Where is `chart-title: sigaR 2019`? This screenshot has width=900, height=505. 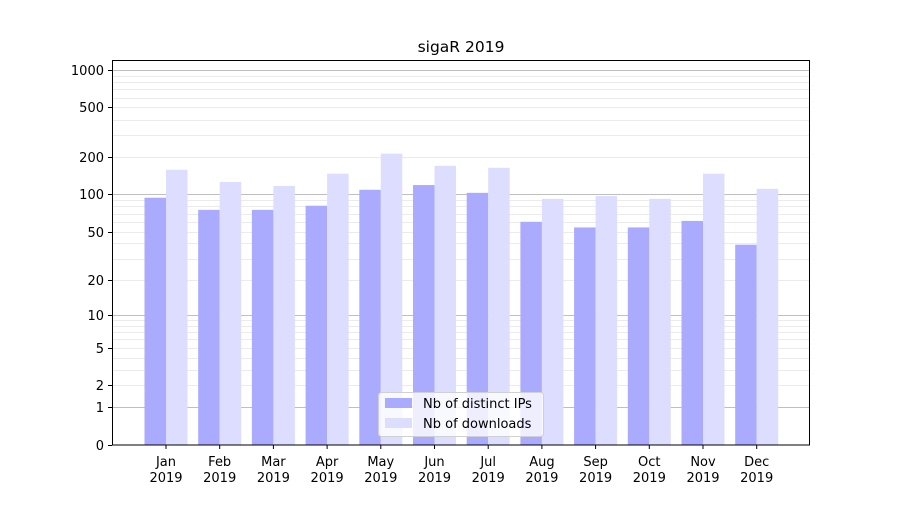 chart-title: sigaR 2019 is located at coordinates (461, 47).